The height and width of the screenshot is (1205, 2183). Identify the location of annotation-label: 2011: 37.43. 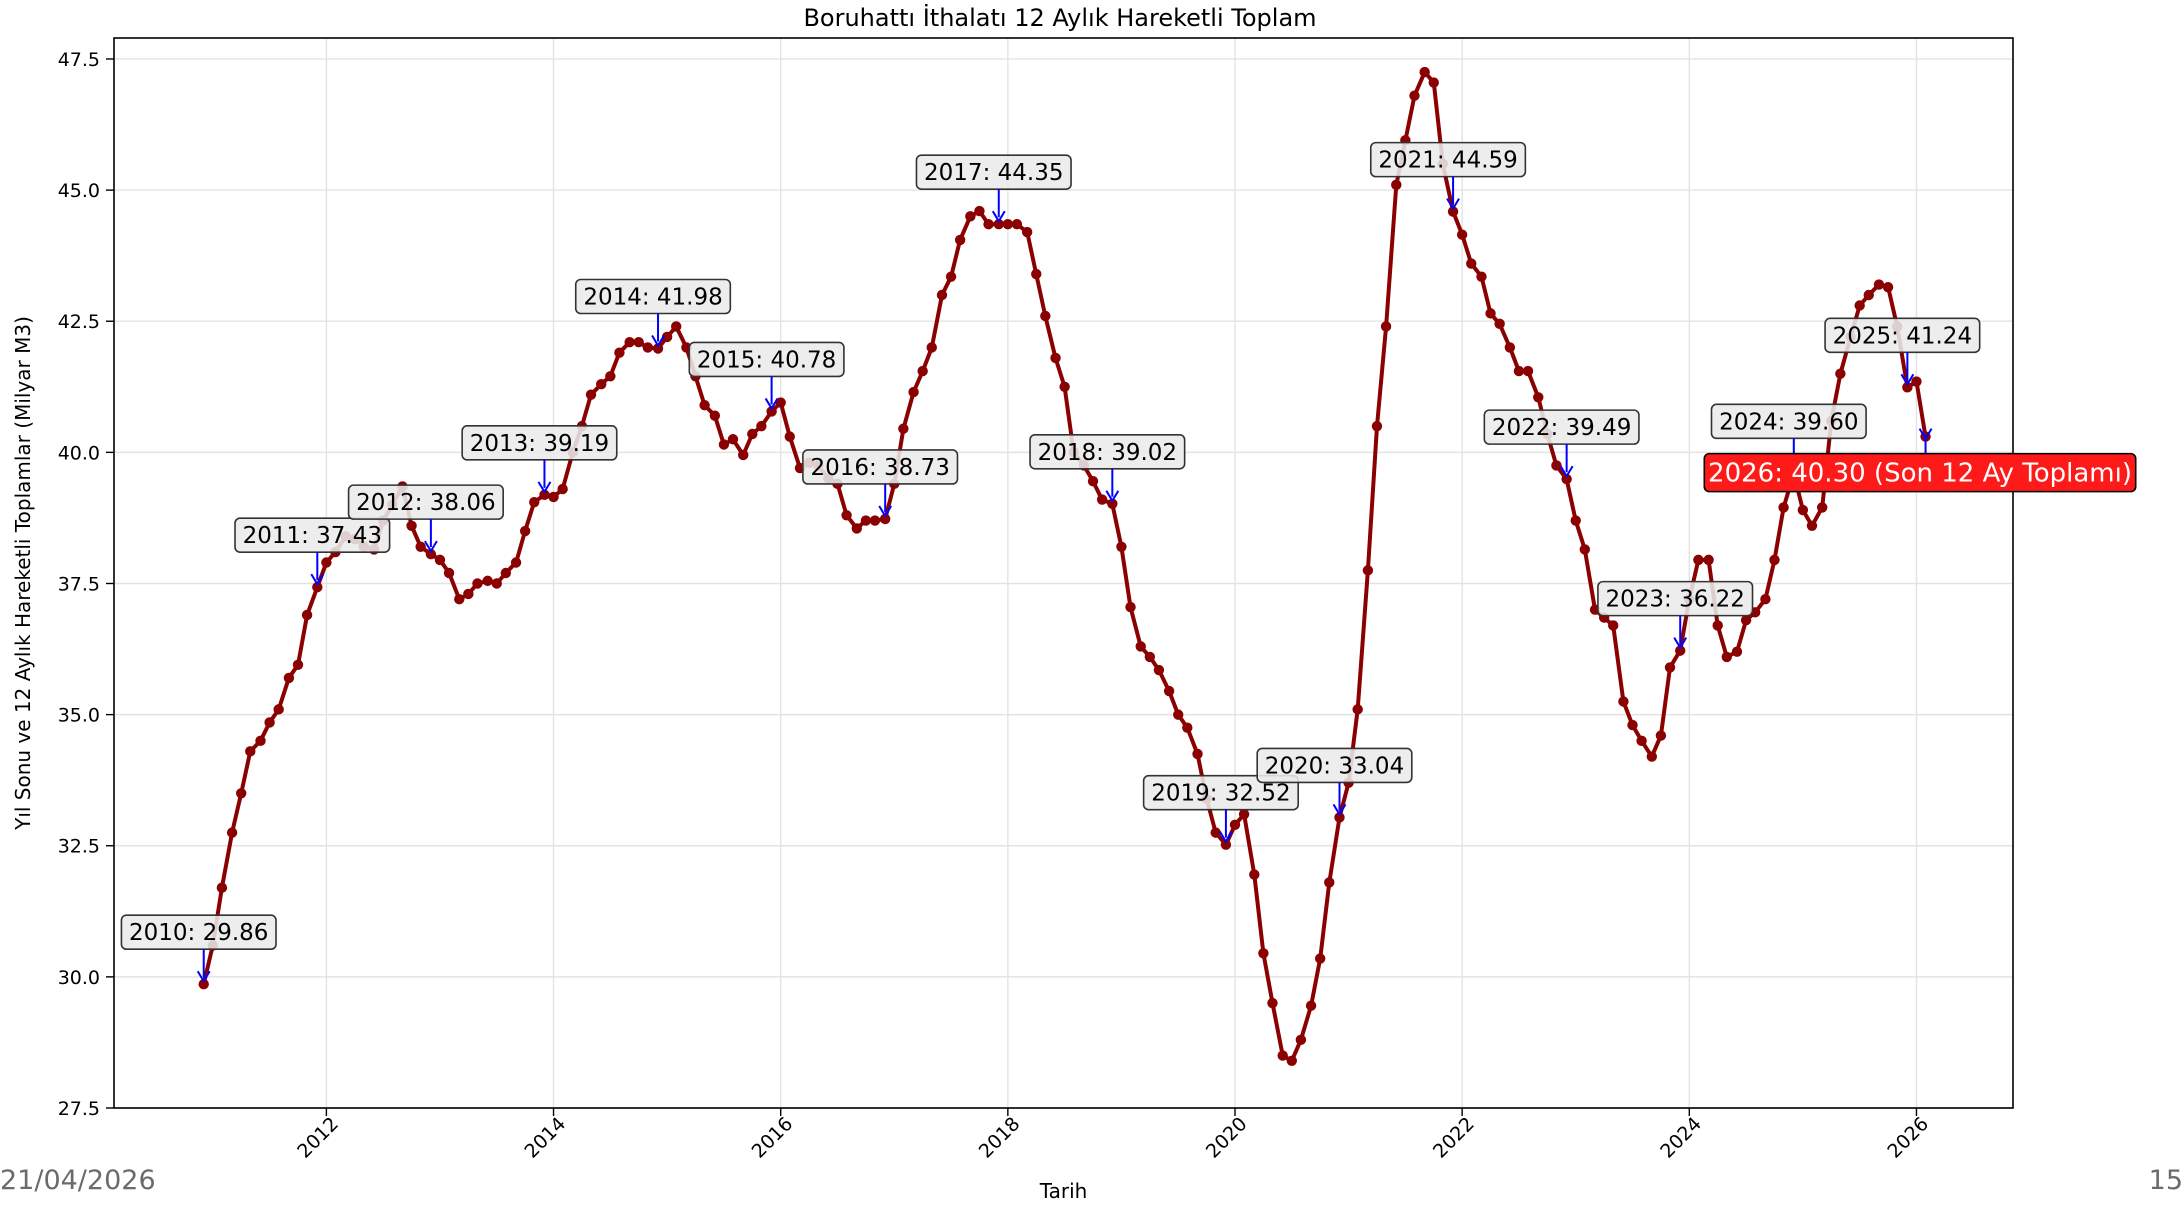
(312, 536).